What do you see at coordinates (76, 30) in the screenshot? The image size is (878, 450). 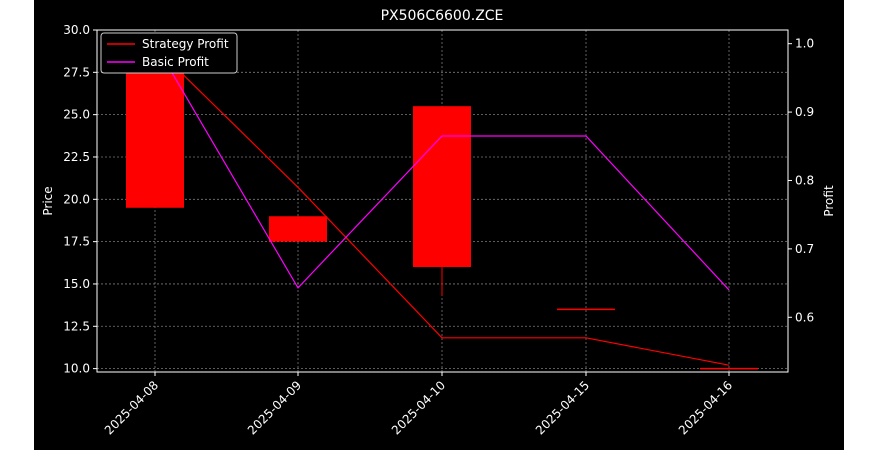 I see `left-tick-label: 30.0` at bounding box center [76, 30].